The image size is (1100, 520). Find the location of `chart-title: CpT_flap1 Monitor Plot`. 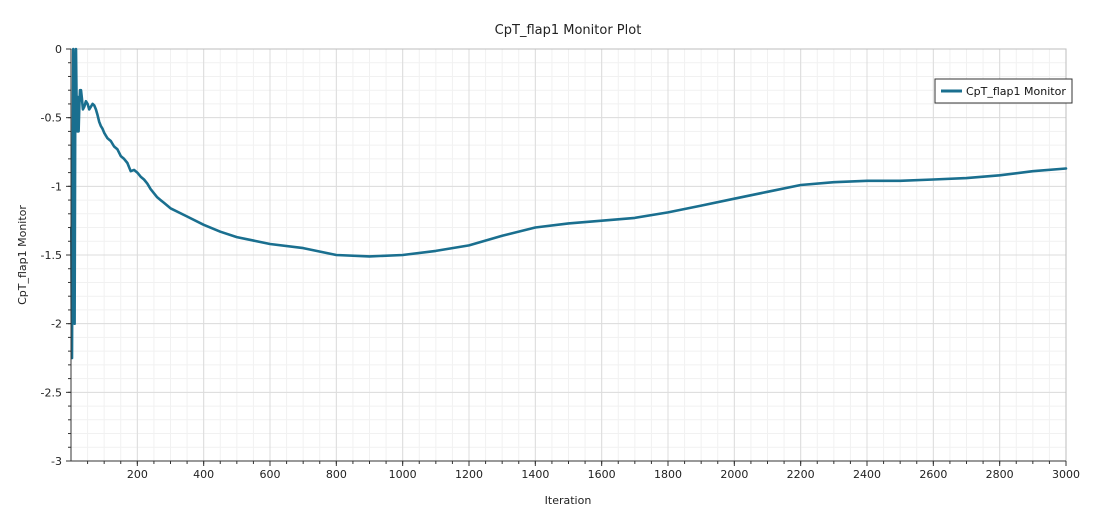

chart-title: CpT_flap1 Monitor Plot is located at coordinates (568, 30).